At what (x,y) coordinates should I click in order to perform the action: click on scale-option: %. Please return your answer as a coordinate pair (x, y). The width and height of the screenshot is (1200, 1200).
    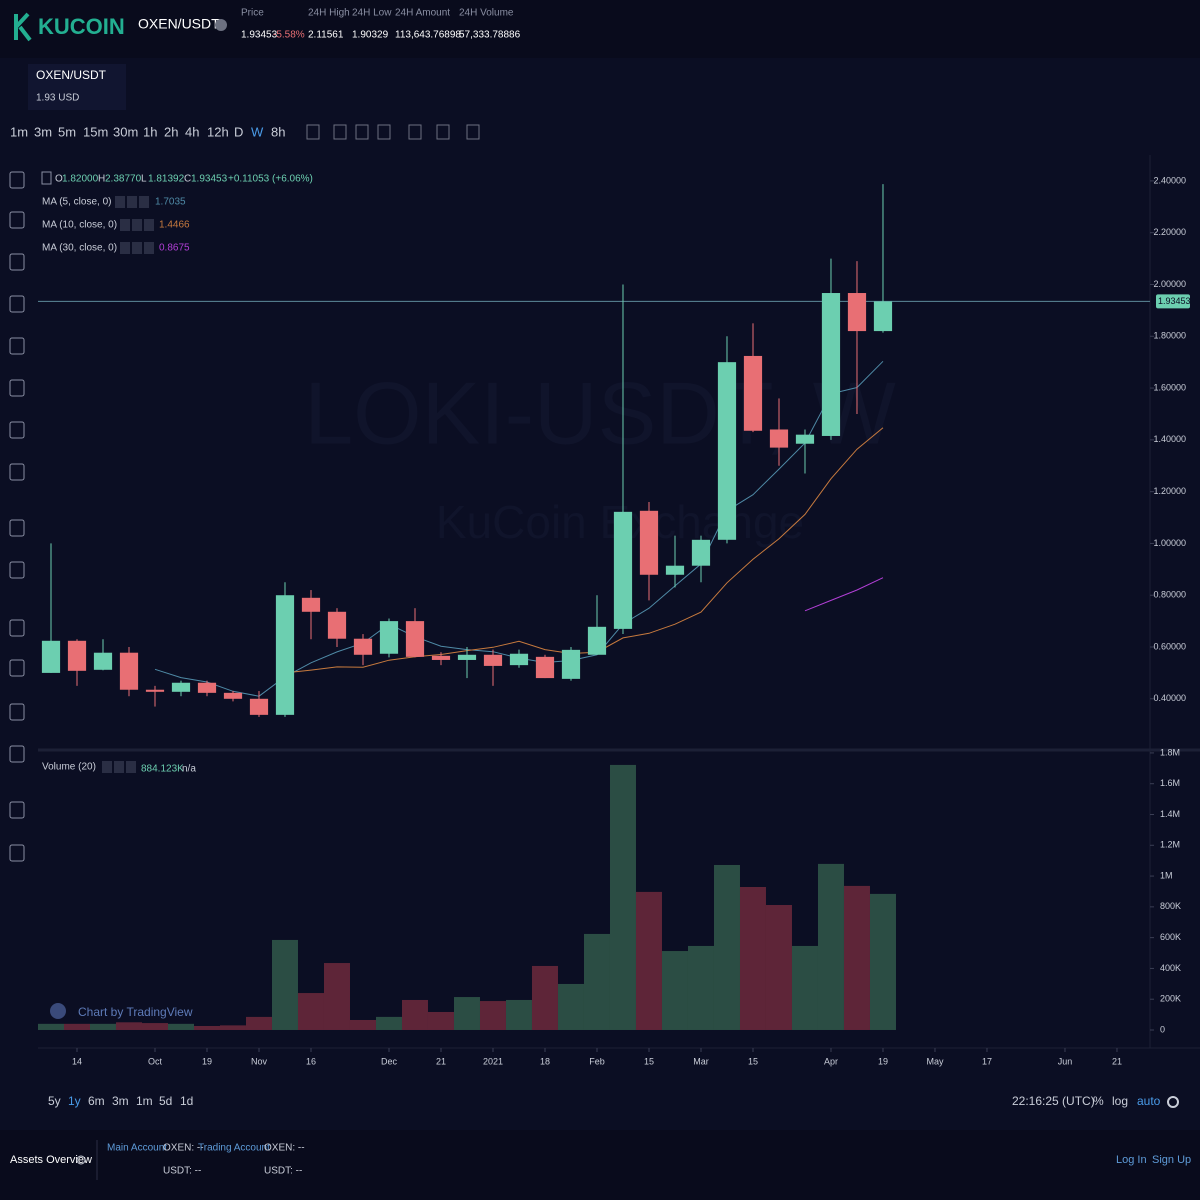
    Looking at the image, I should click on (1098, 1101).